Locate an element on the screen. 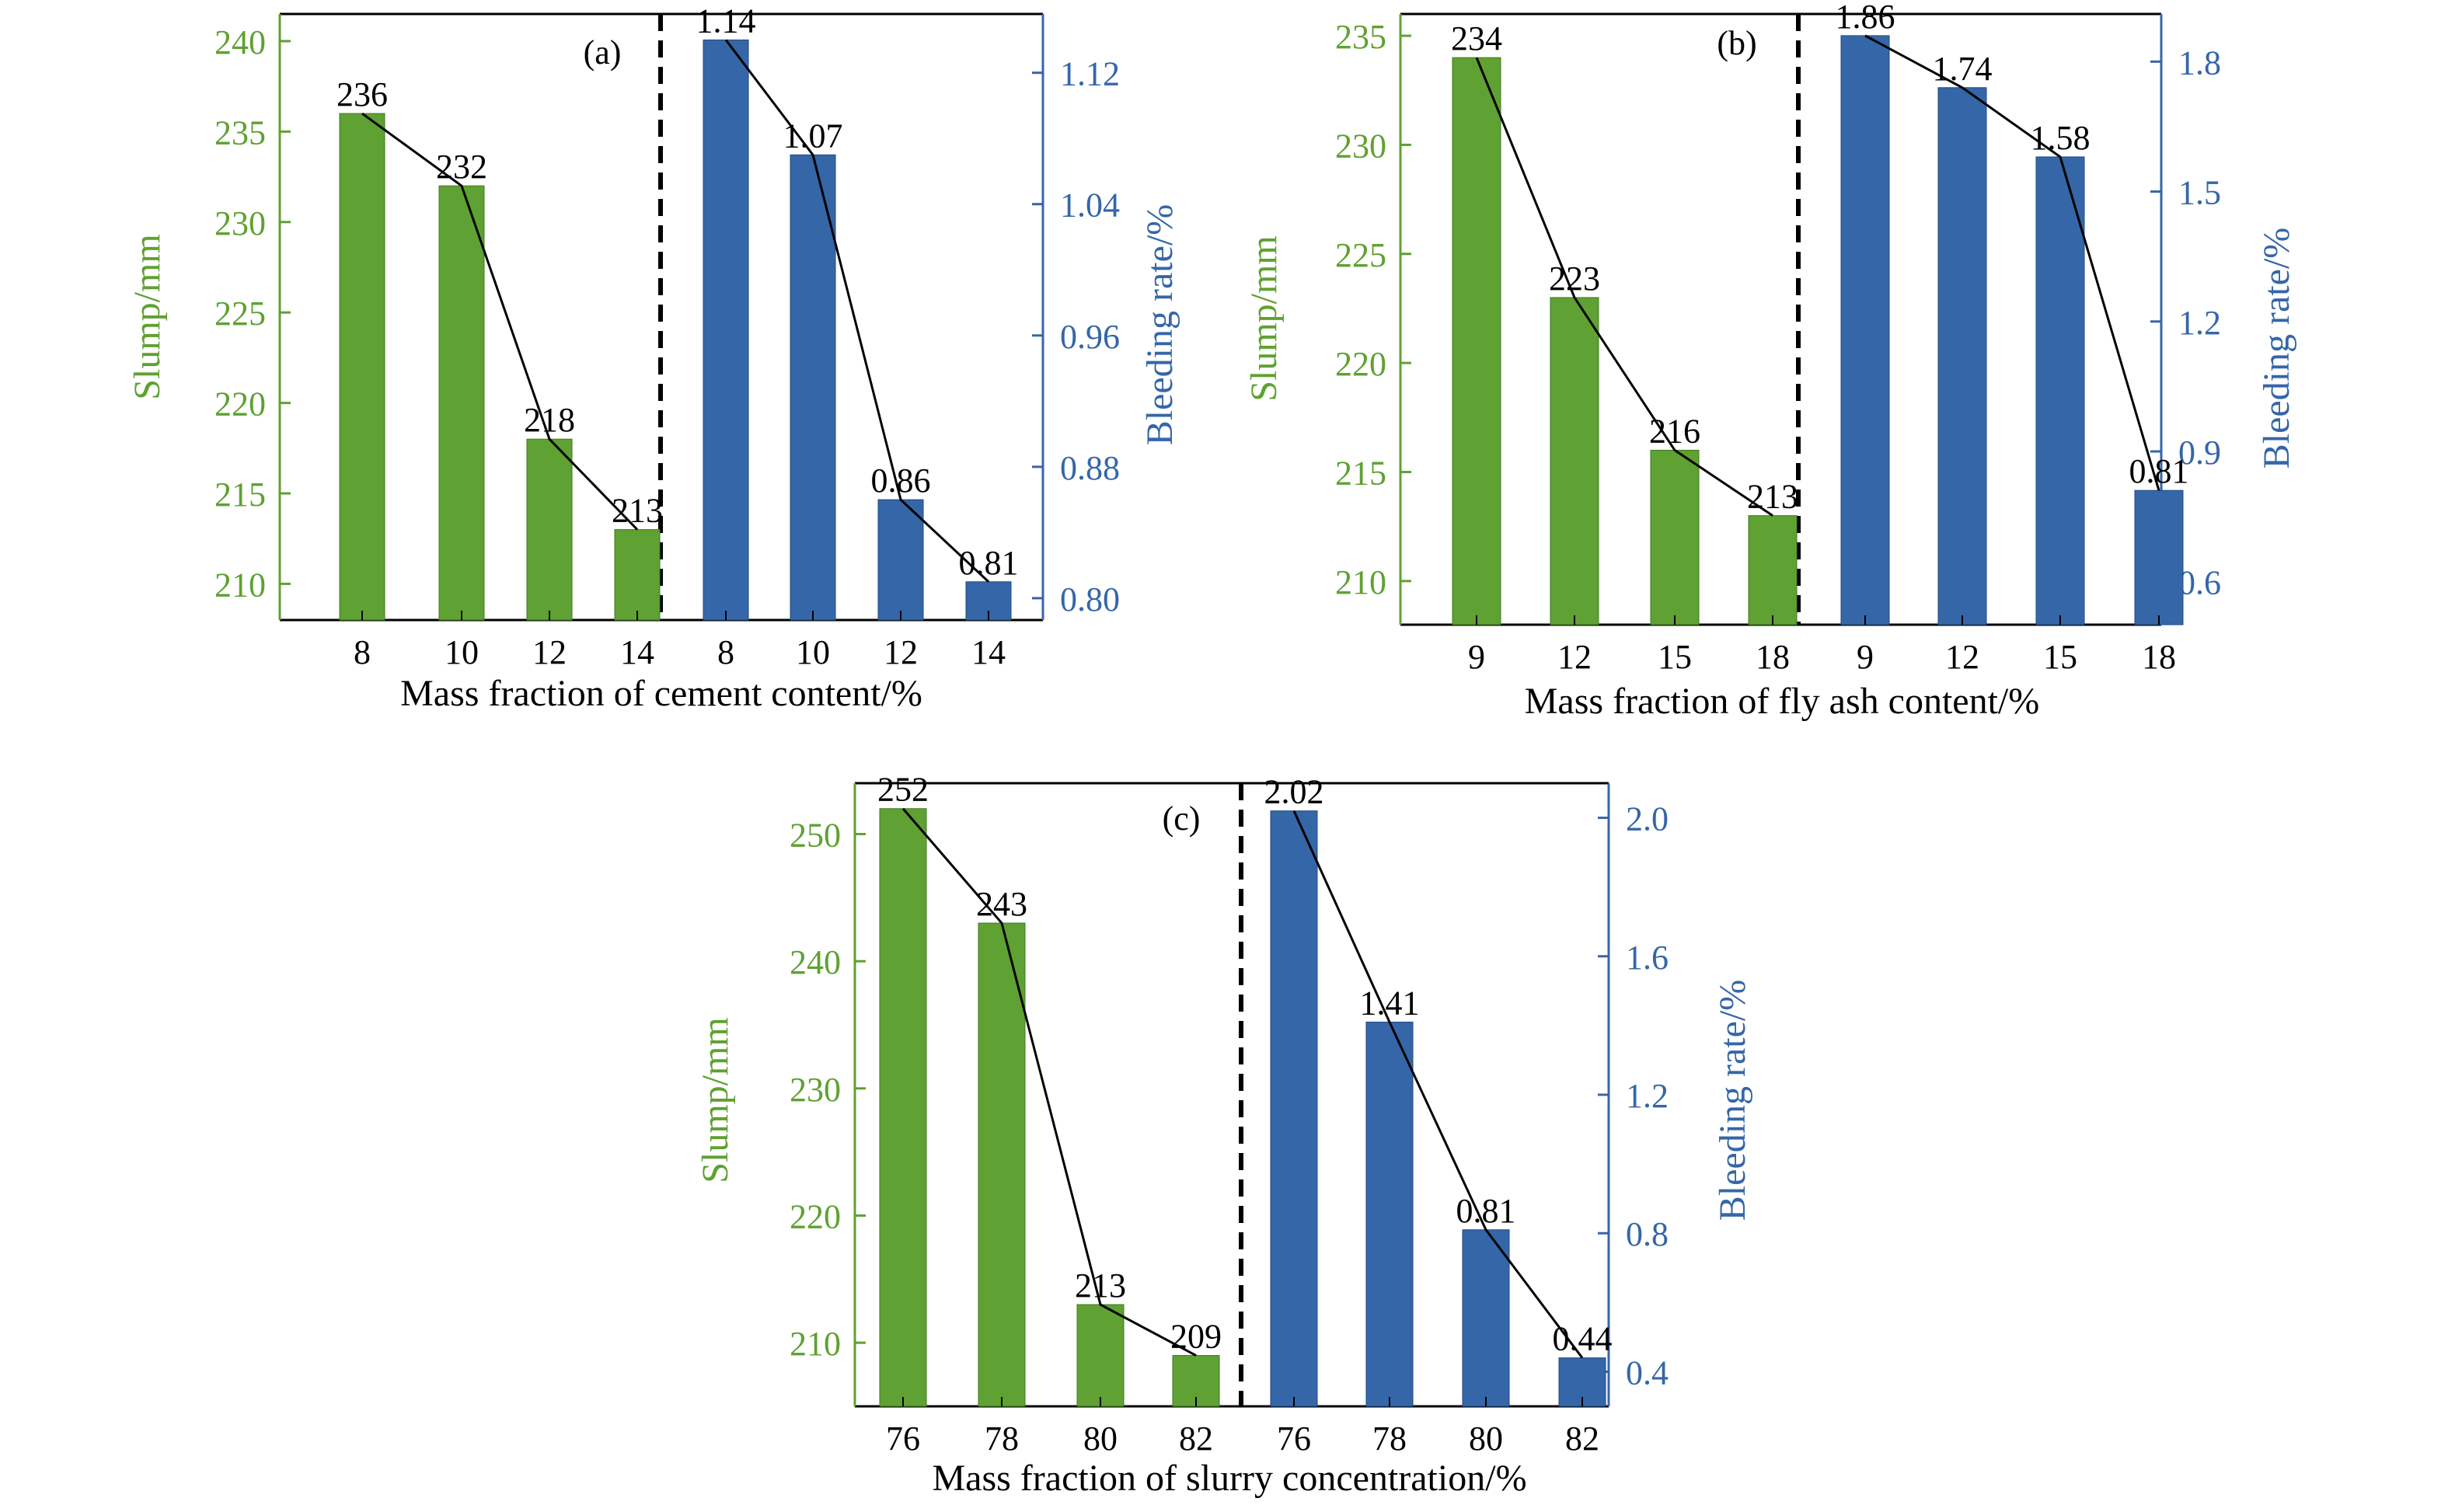  slump-data-label: 223 is located at coordinates (1574, 279).